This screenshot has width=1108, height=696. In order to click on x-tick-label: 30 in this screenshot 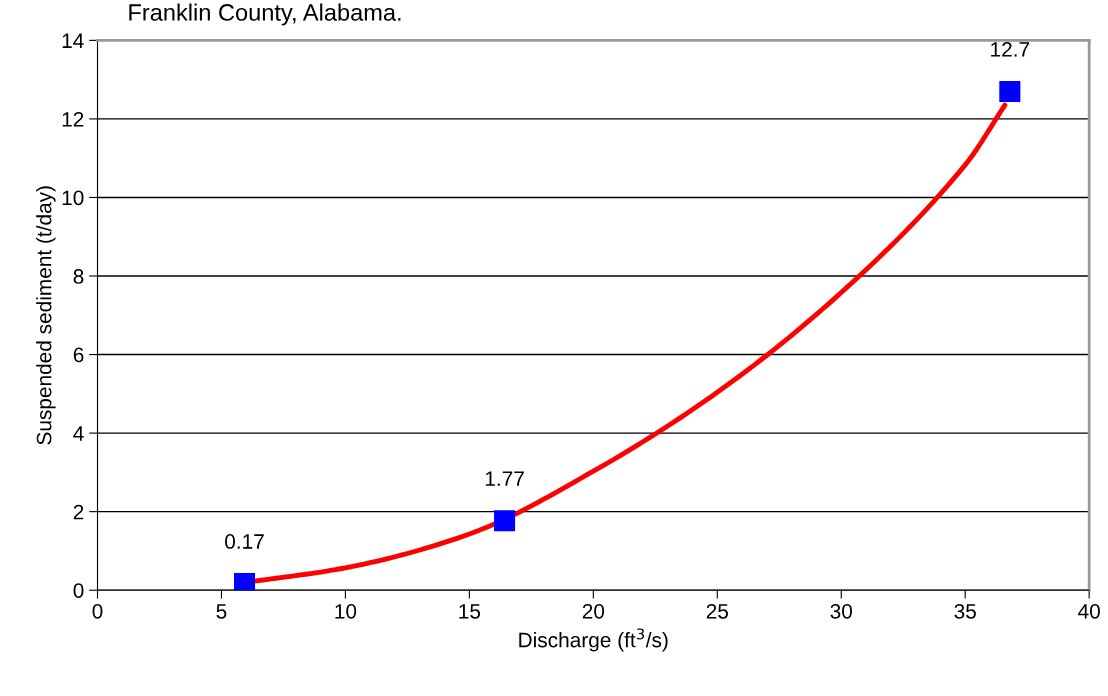, I will do `click(841, 611)`.